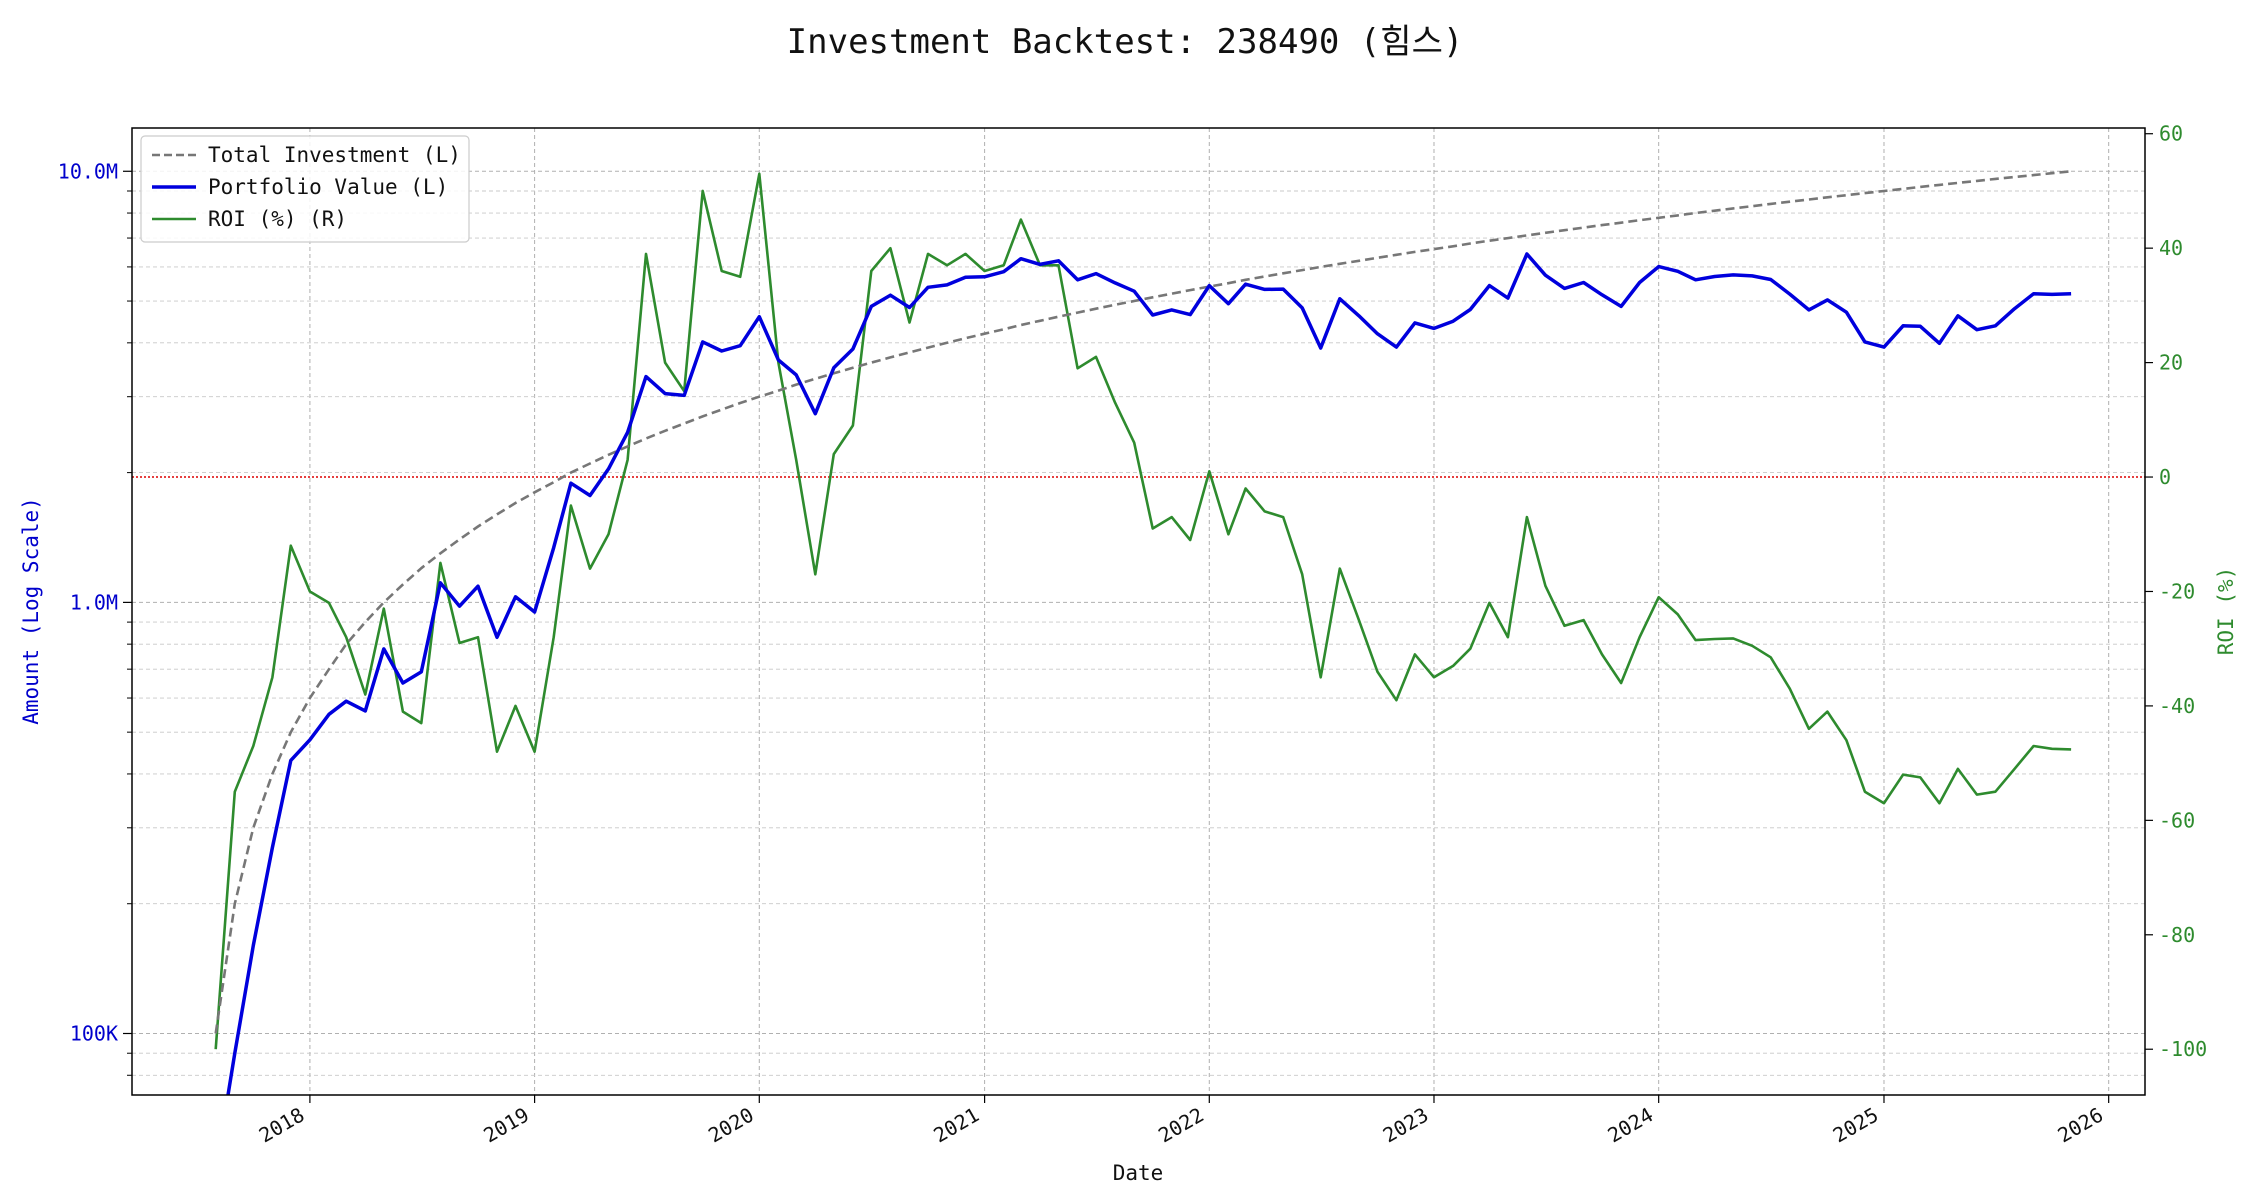 This screenshot has width=2250, height=1200. I want to click on y-left-tick-label: 10.0M, so click(88, 171).